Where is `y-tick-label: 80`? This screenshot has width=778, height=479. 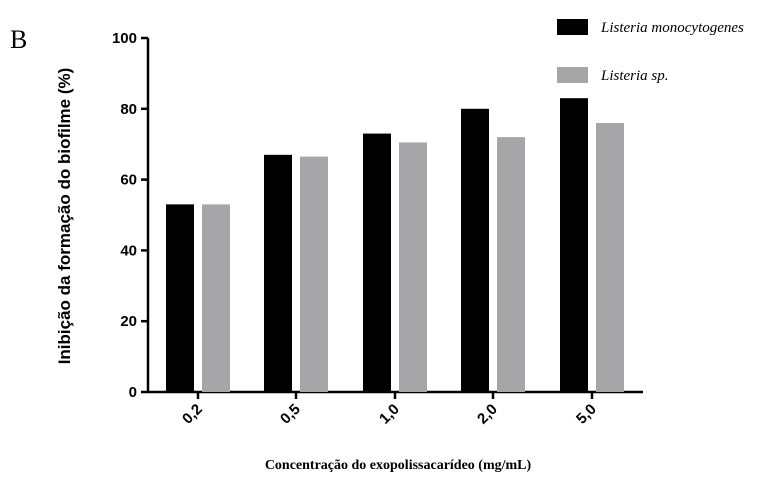
y-tick-label: 80 is located at coordinates (128, 109).